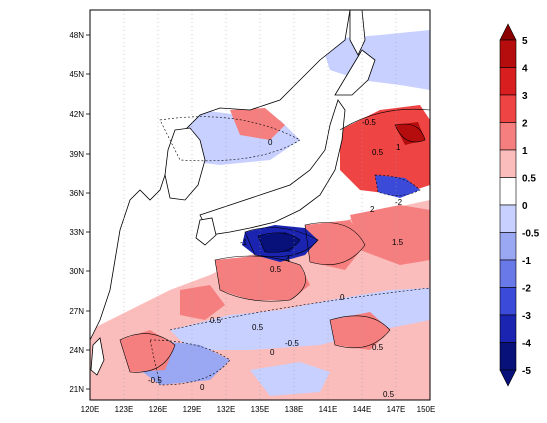 The width and height of the screenshot is (547, 423). I want to click on lon-label: 138E, so click(294, 409).